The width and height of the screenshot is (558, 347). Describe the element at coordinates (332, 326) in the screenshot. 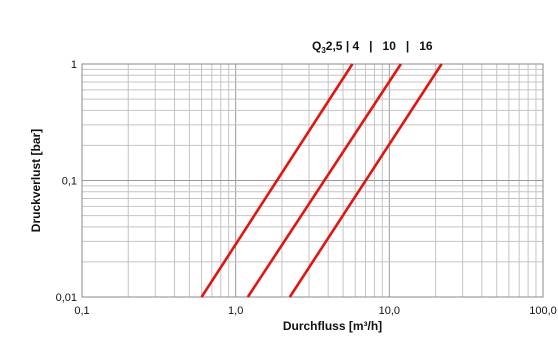

I see `x-axis-label: Durchfluss [m³/h]` at that location.